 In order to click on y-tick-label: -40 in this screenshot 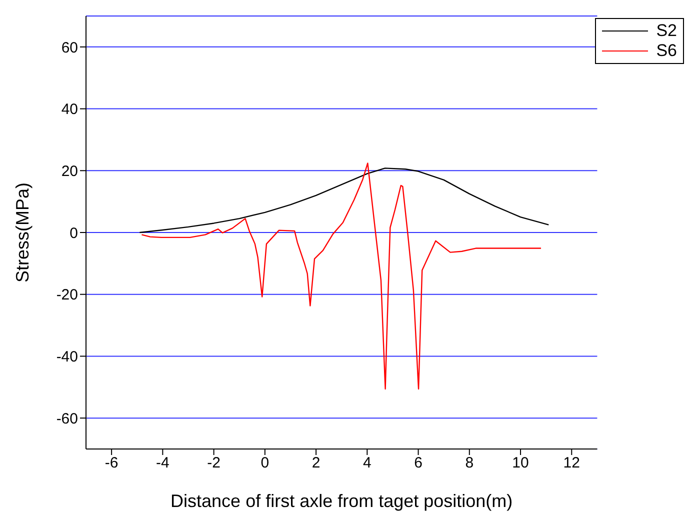, I will do `click(67, 357)`.